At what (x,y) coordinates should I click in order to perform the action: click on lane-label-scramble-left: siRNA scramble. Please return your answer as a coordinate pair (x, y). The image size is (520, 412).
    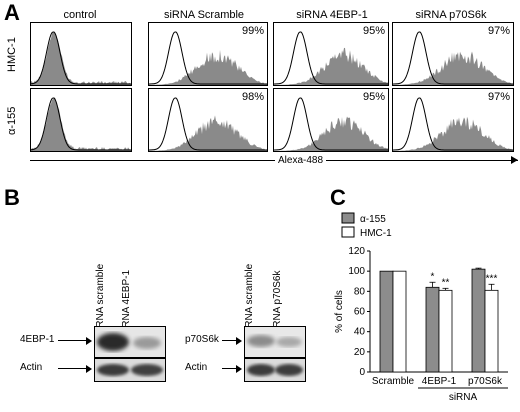
    Looking at the image, I should click on (100, 299).